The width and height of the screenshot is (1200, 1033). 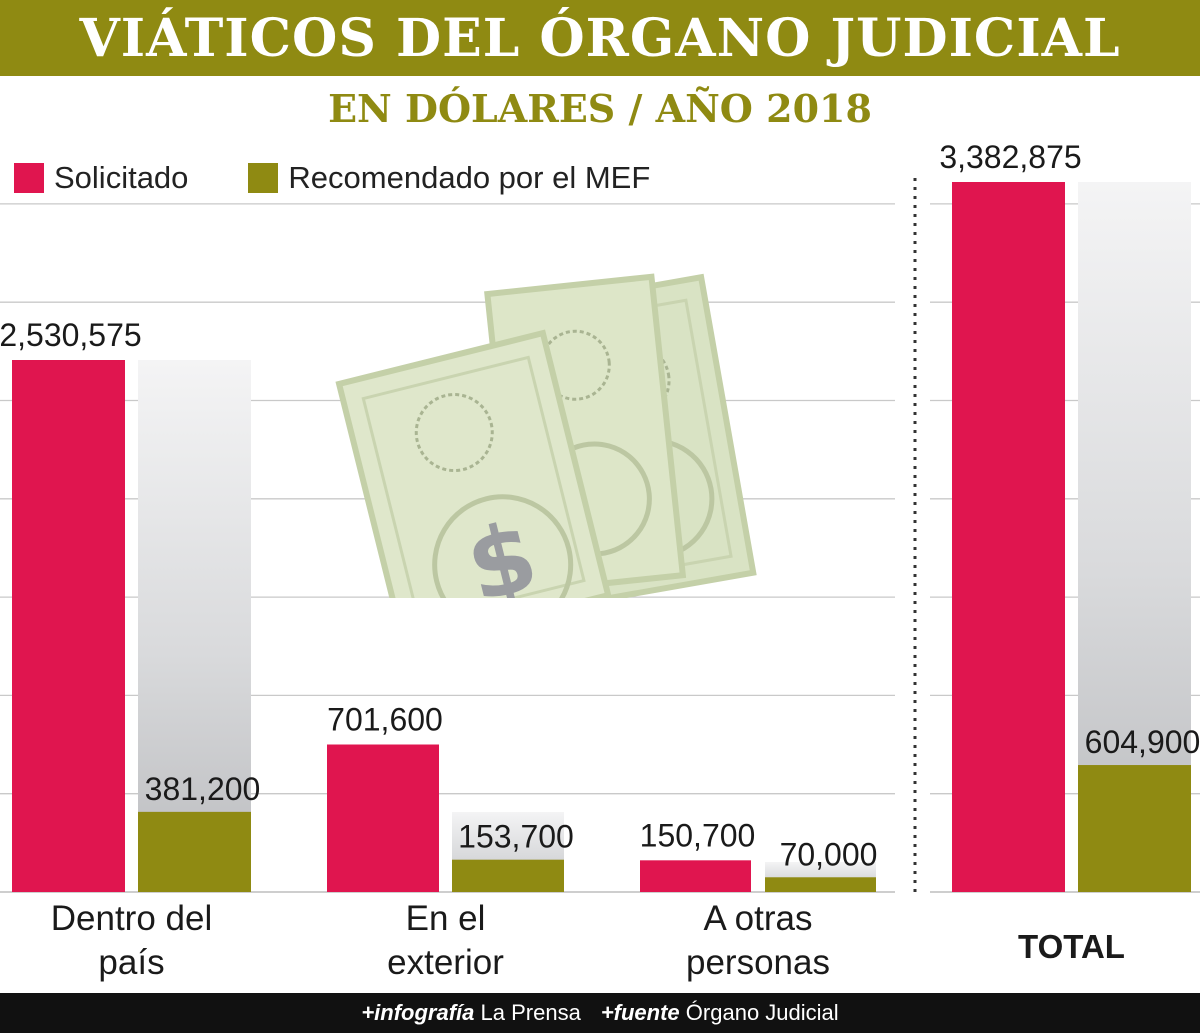 I want to click on legend: Solicitado Recomendado por el MEF, so click(x=355, y=178).